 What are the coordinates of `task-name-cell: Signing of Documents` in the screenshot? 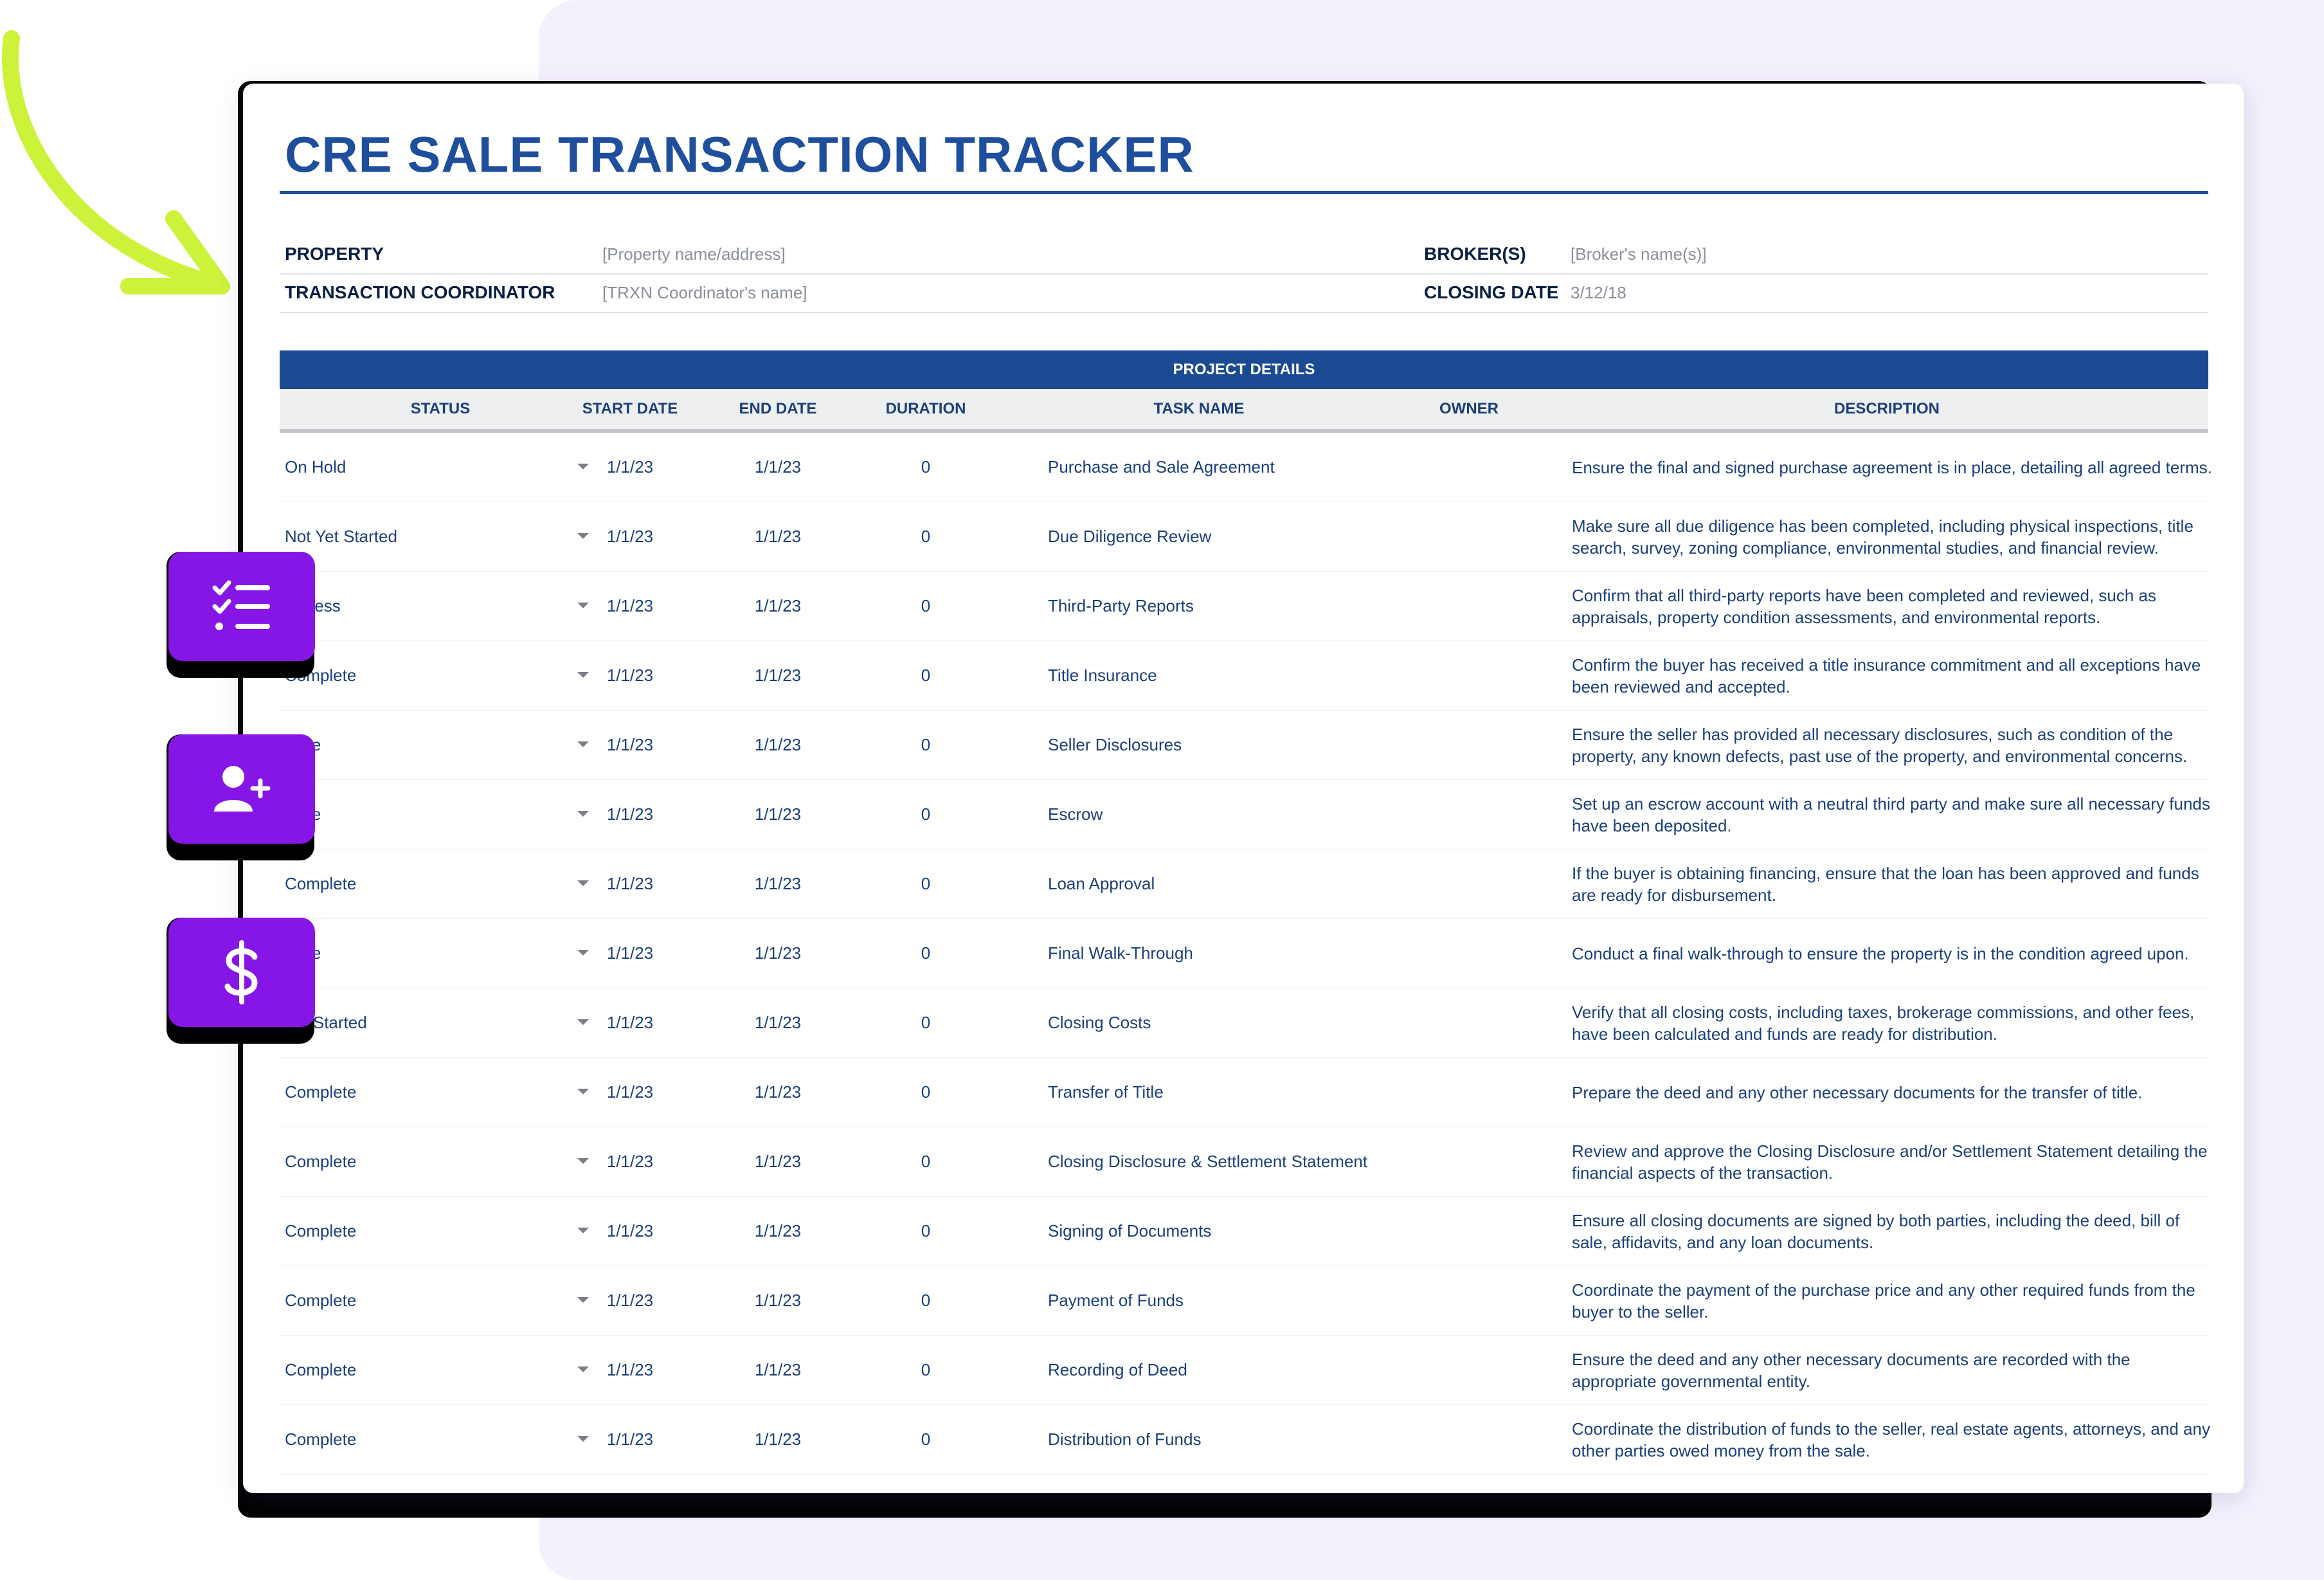 It's located at (1130, 1230).